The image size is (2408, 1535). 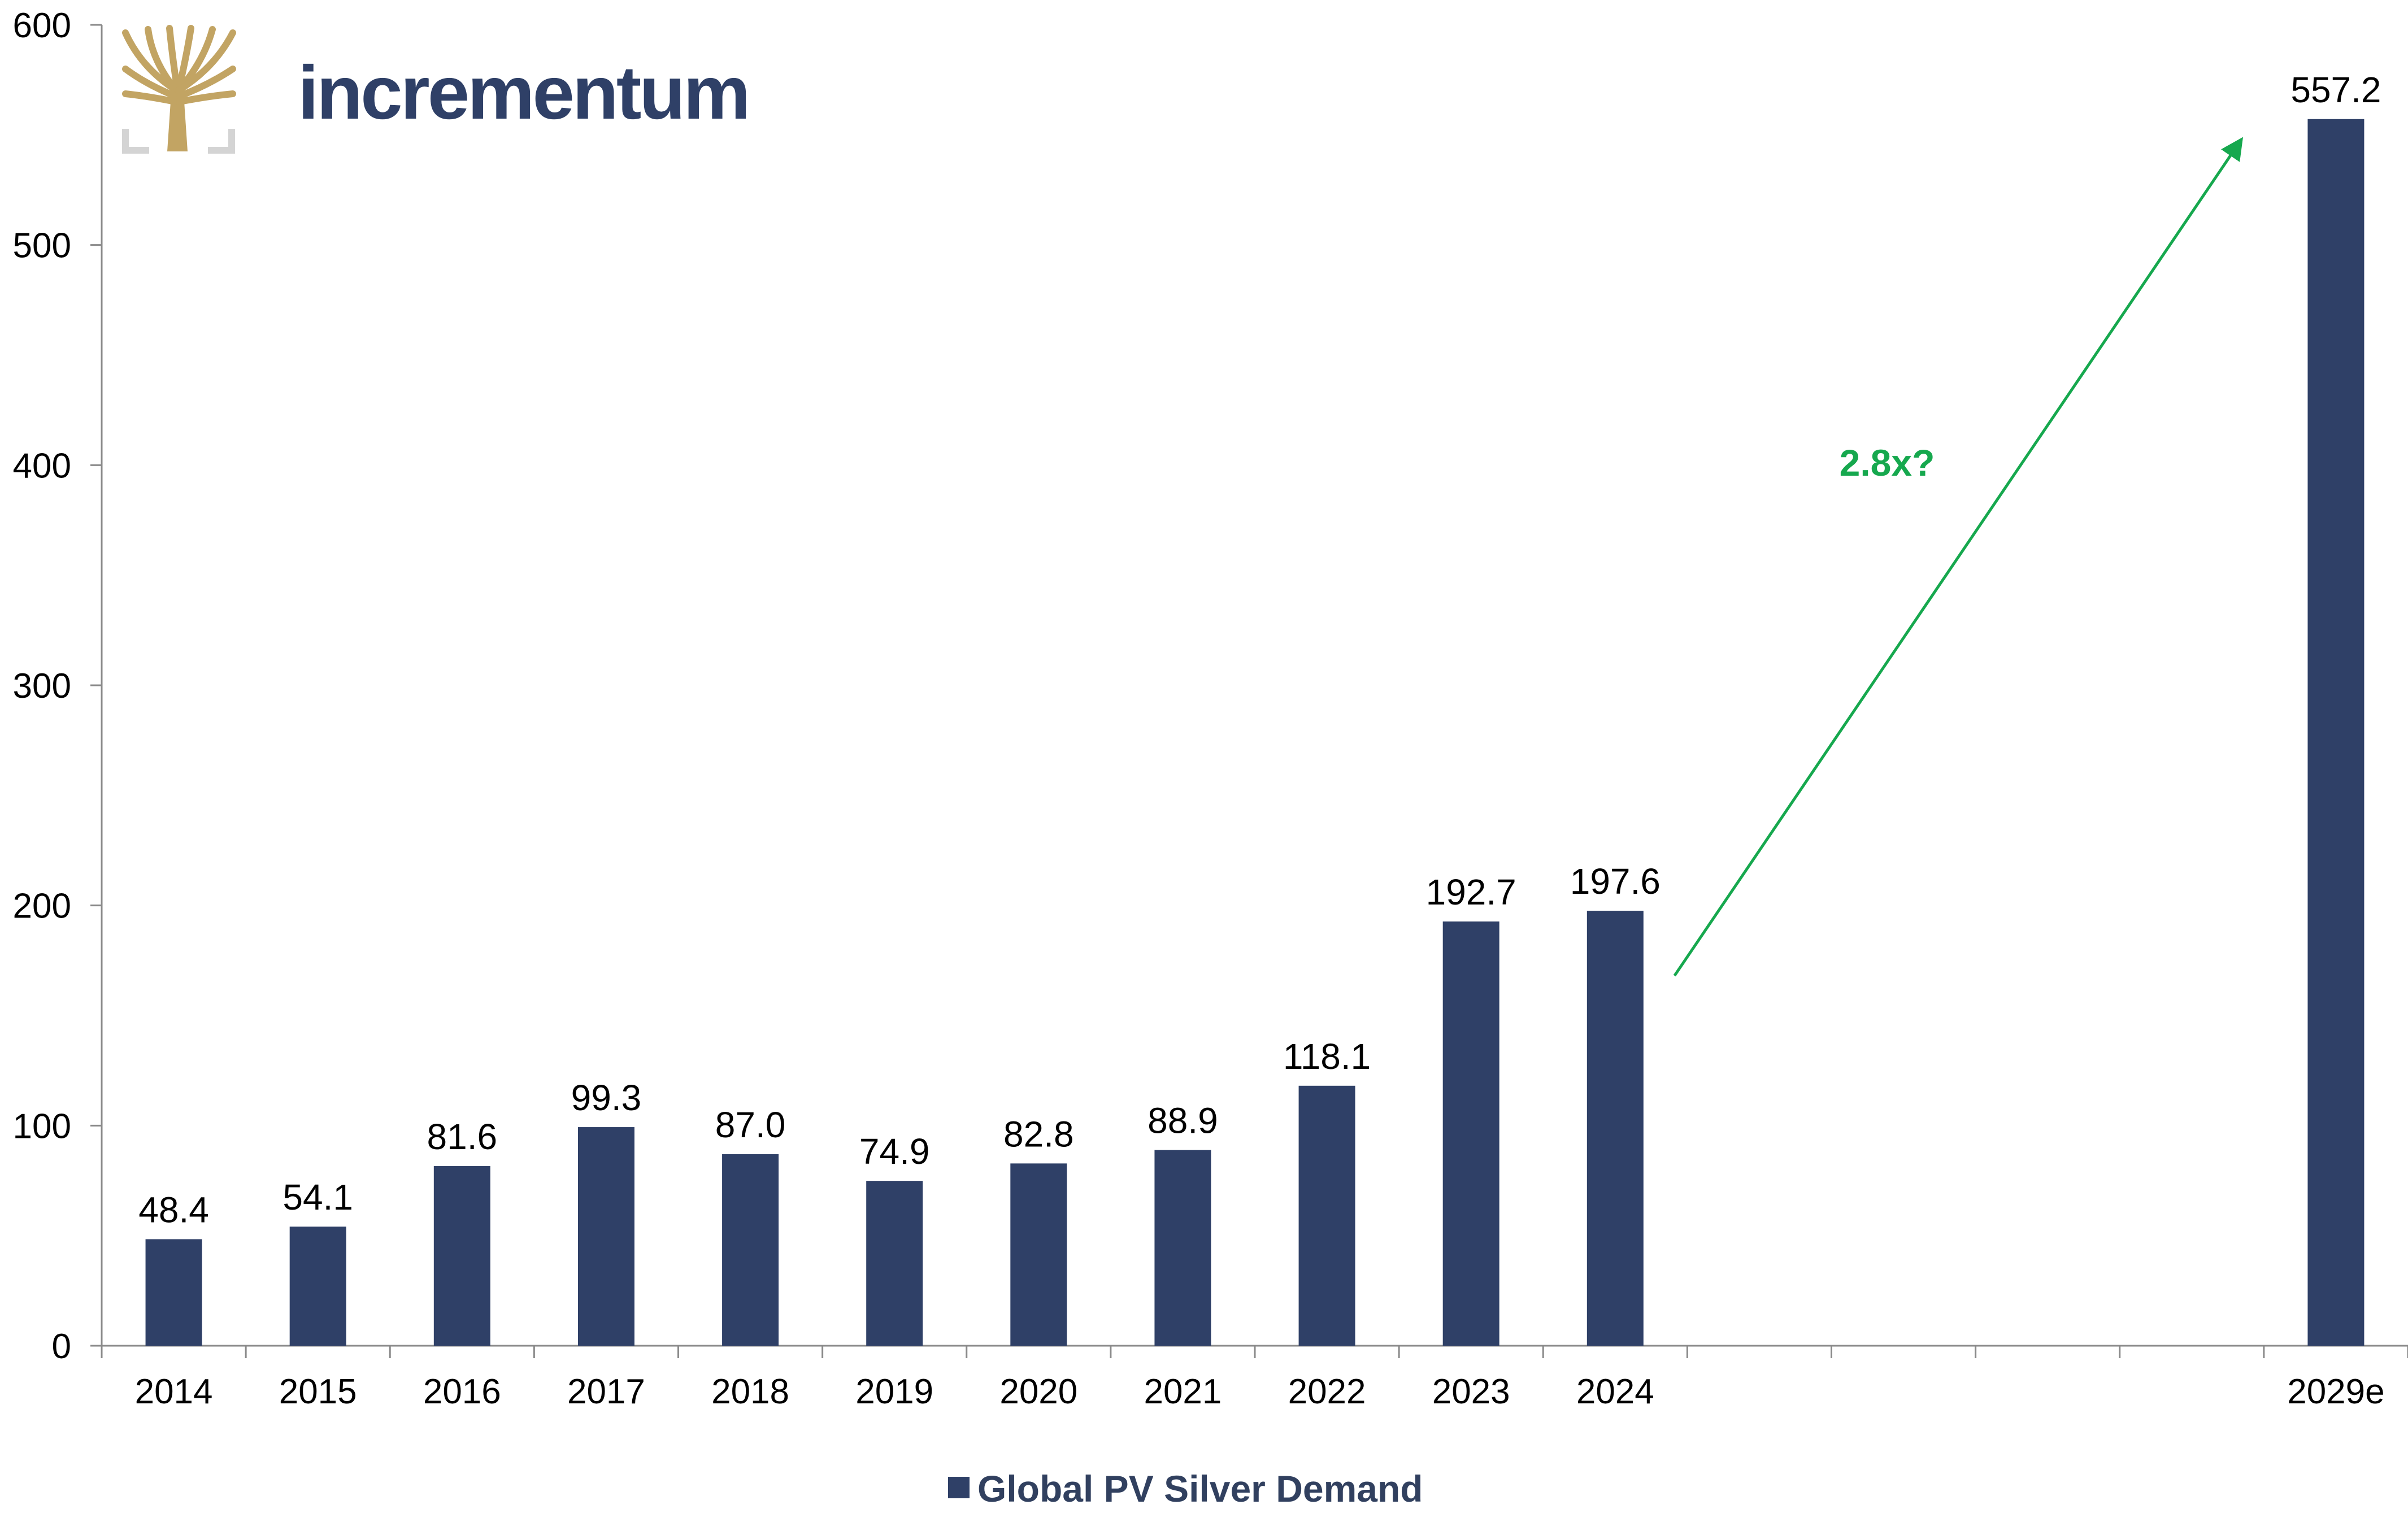 I want to click on data-label: 99.3, so click(x=606, y=1098).